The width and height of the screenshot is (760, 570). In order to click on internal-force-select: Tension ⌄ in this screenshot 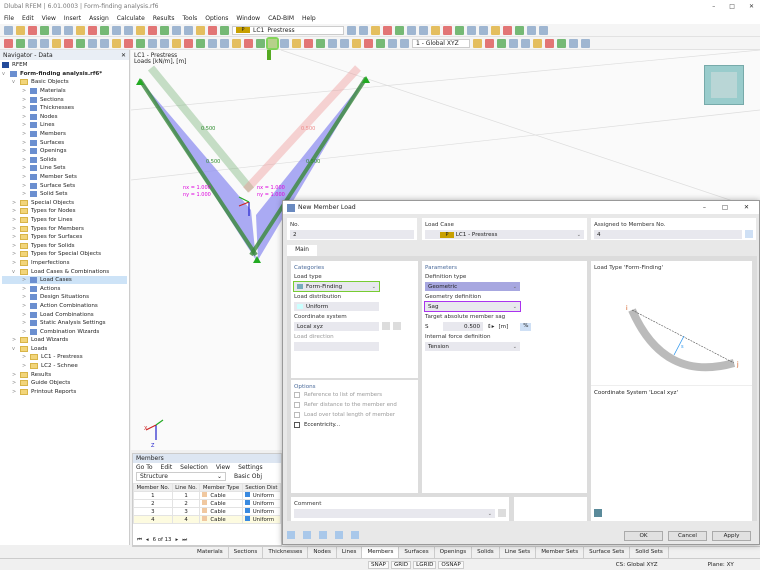, I will do `click(472, 346)`.